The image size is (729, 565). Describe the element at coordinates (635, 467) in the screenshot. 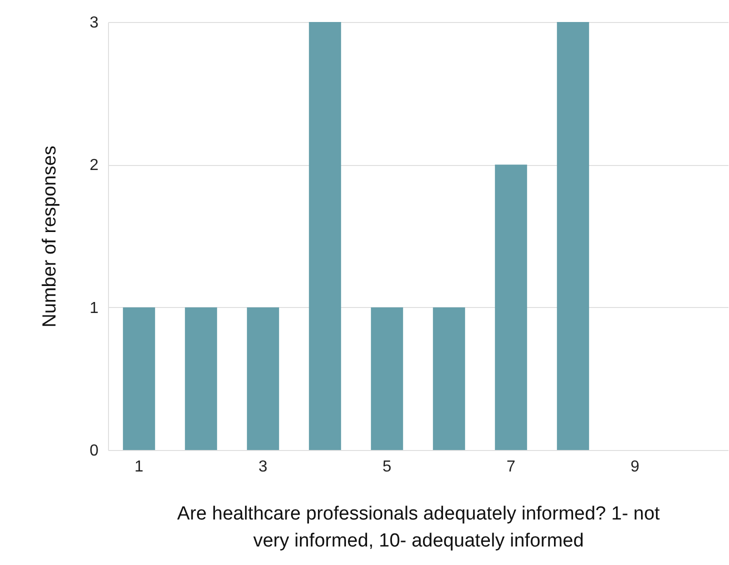

I see `x-tick-label: 9` at that location.